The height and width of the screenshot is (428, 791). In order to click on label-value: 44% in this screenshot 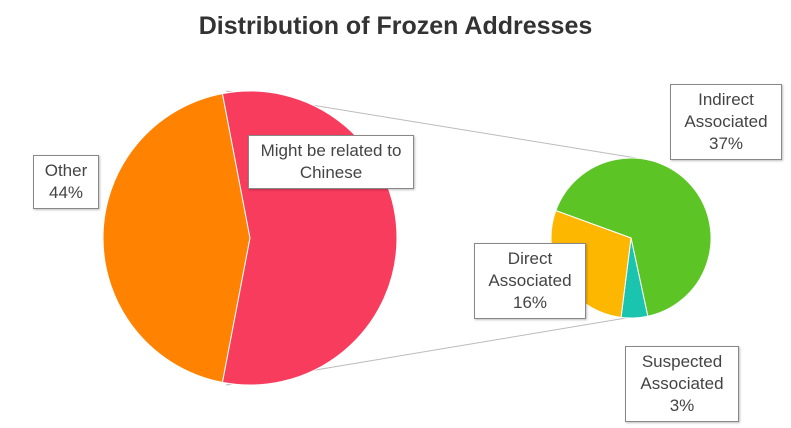, I will do `click(66, 192)`.